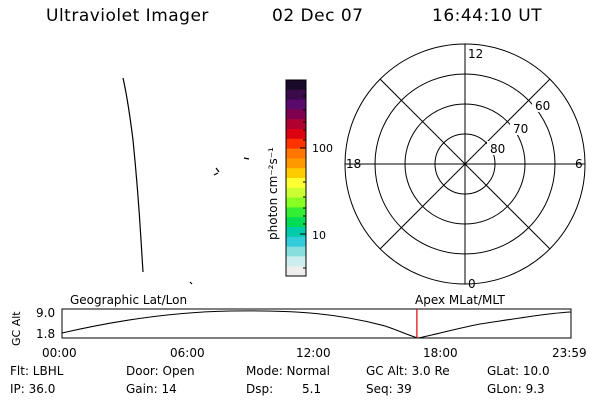  What do you see at coordinates (273, 193) in the screenshot?
I see `colorbar-label: photon cm⁻²s⁻¹` at bounding box center [273, 193].